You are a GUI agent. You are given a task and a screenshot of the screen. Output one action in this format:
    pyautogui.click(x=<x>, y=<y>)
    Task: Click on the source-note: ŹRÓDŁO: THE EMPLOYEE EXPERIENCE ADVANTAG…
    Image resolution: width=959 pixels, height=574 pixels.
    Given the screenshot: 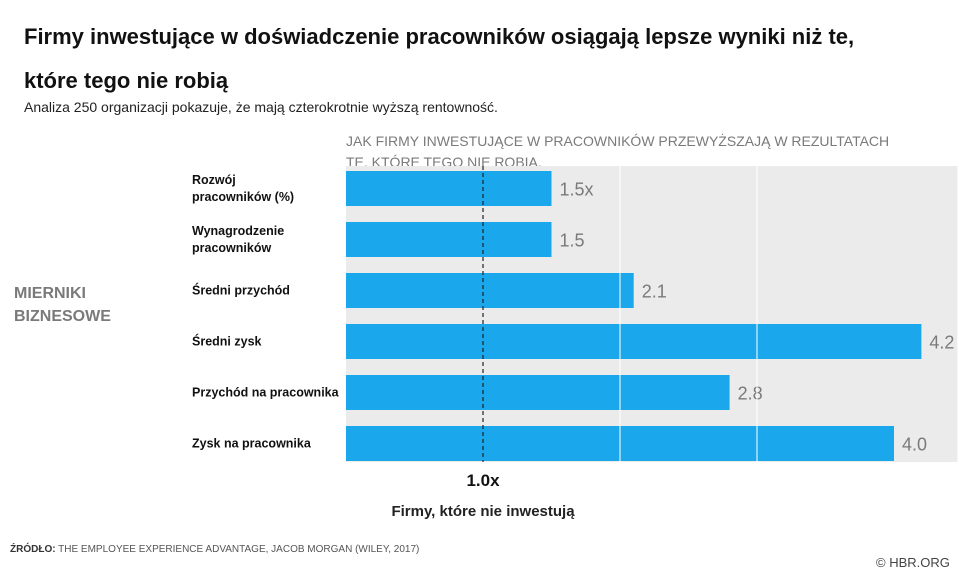 What is the action you would take?
    pyautogui.click(x=214, y=549)
    